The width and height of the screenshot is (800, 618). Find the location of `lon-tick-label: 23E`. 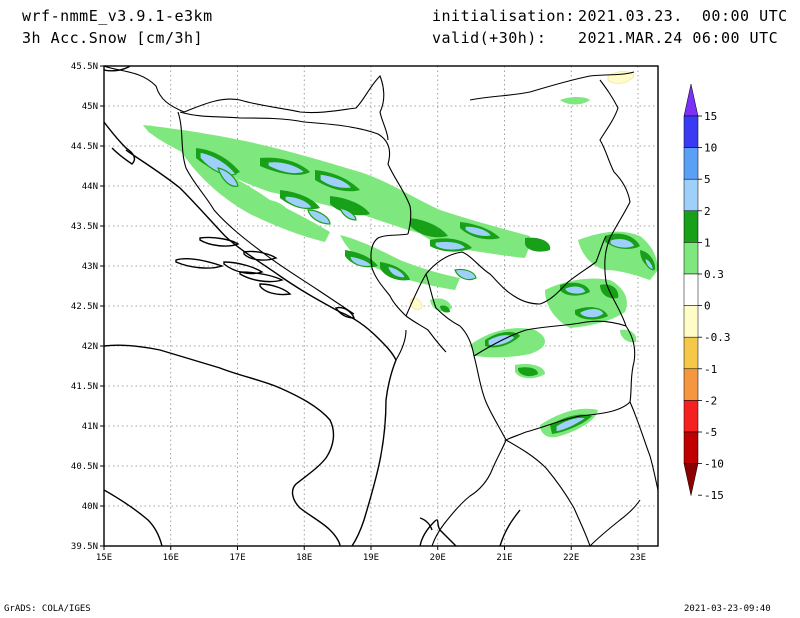

lon-tick-label: 23E is located at coordinates (638, 558).